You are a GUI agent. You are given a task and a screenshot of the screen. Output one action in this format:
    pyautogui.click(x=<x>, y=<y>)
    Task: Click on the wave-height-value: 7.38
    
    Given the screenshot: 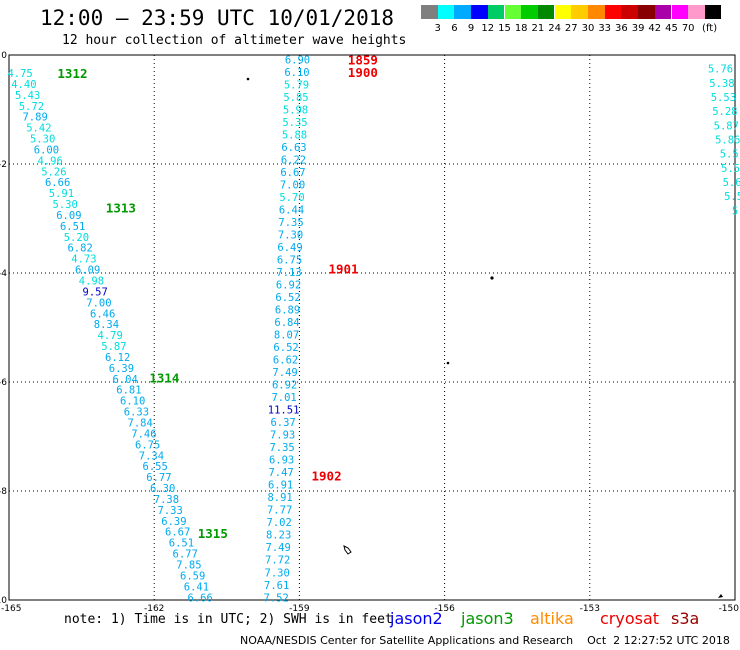 What is the action you would take?
    pyautogui.click(x=166, y=500)
    